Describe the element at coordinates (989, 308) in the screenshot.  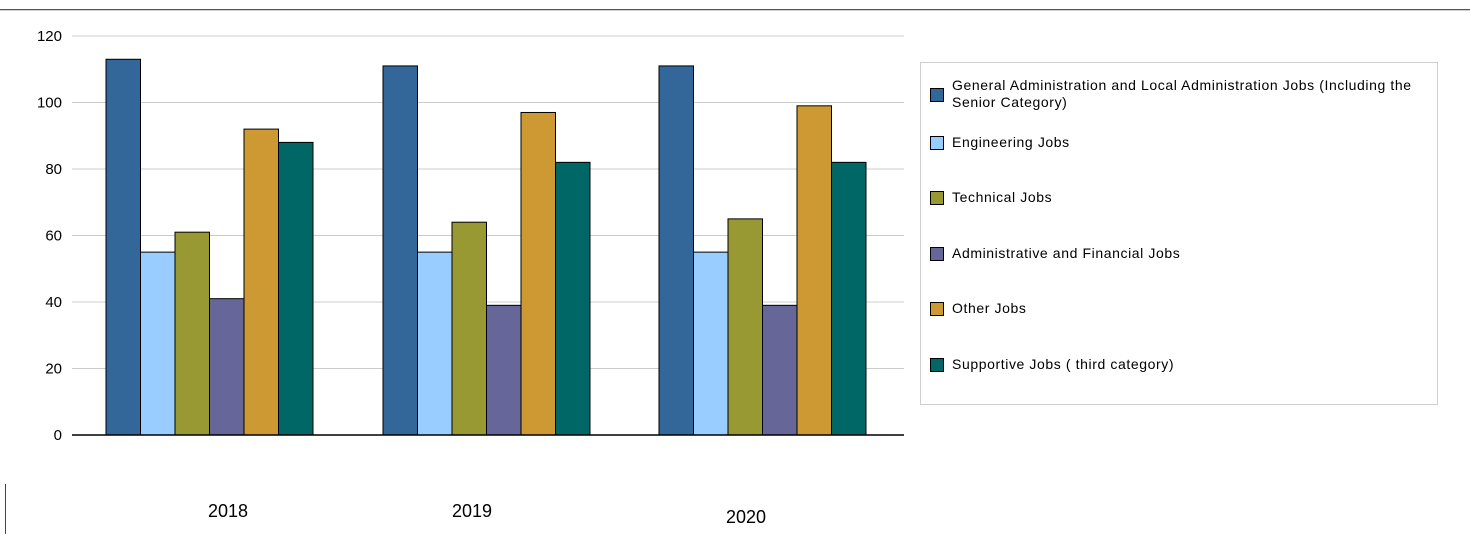
I see `legend-label: Other Jobs` at that location.